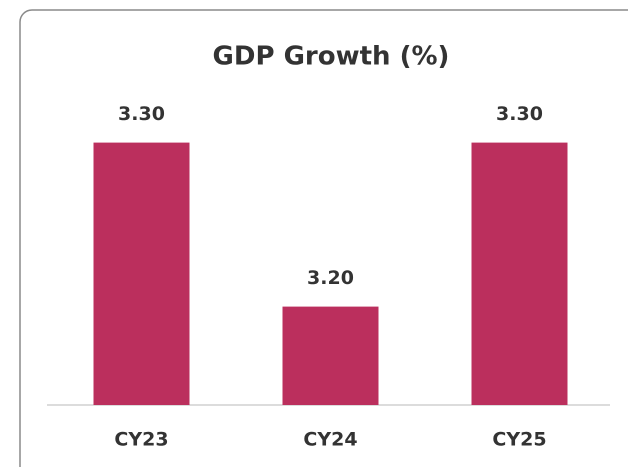  I want to click on chart-title: GDP Growth (%), so click(331, 57).